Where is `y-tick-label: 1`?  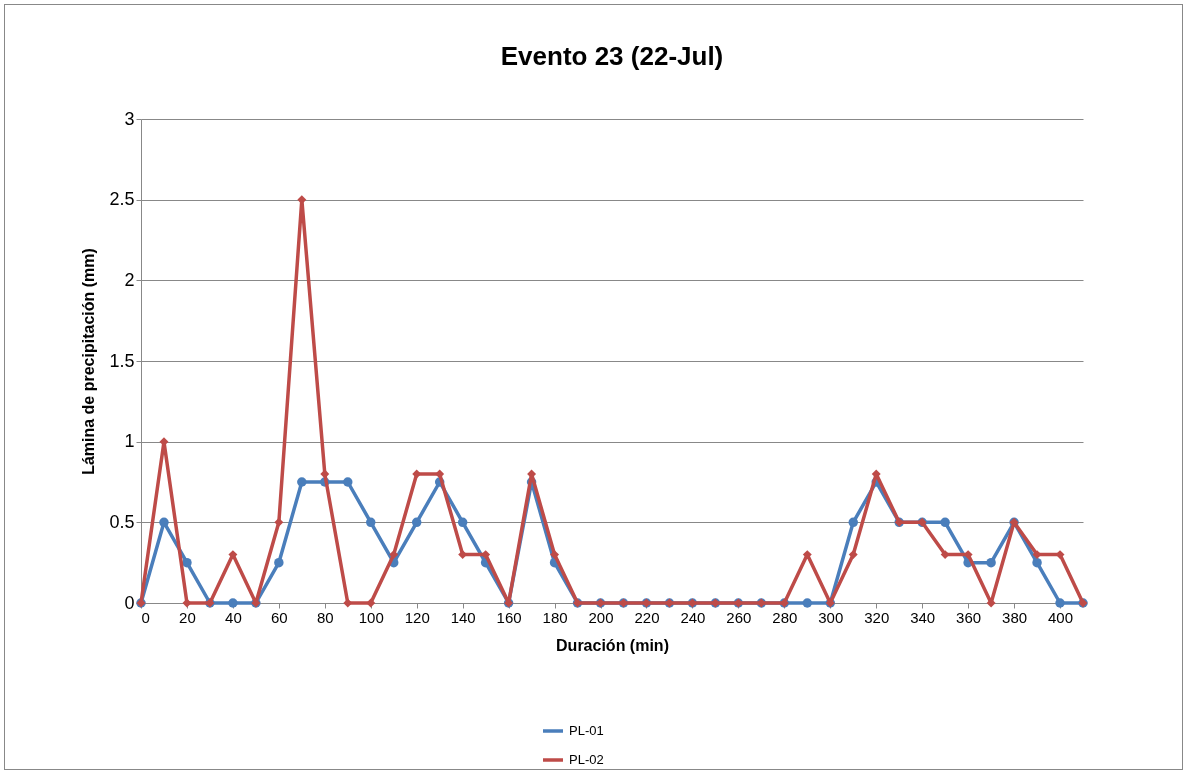
y-tick-label: 1 is located at coordinates (129, 441).